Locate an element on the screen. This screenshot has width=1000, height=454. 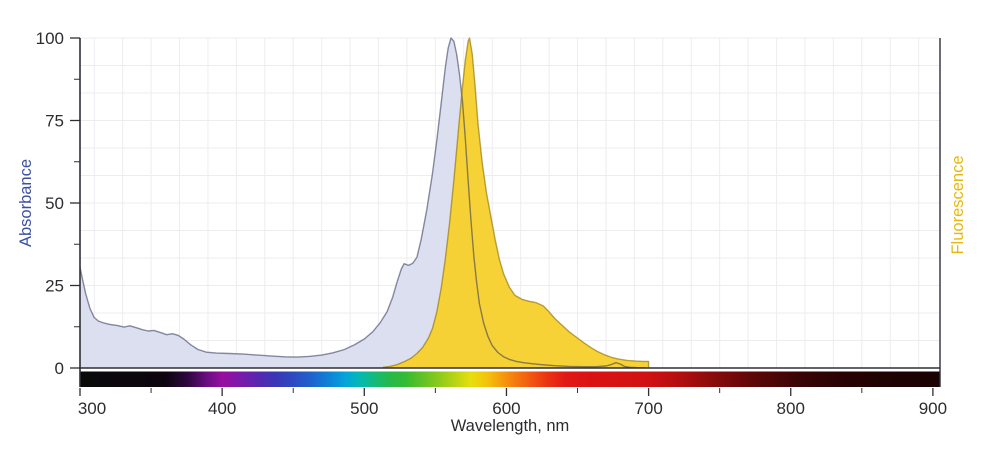
y-tick-label: 75 is located at coordinates (54, 121).